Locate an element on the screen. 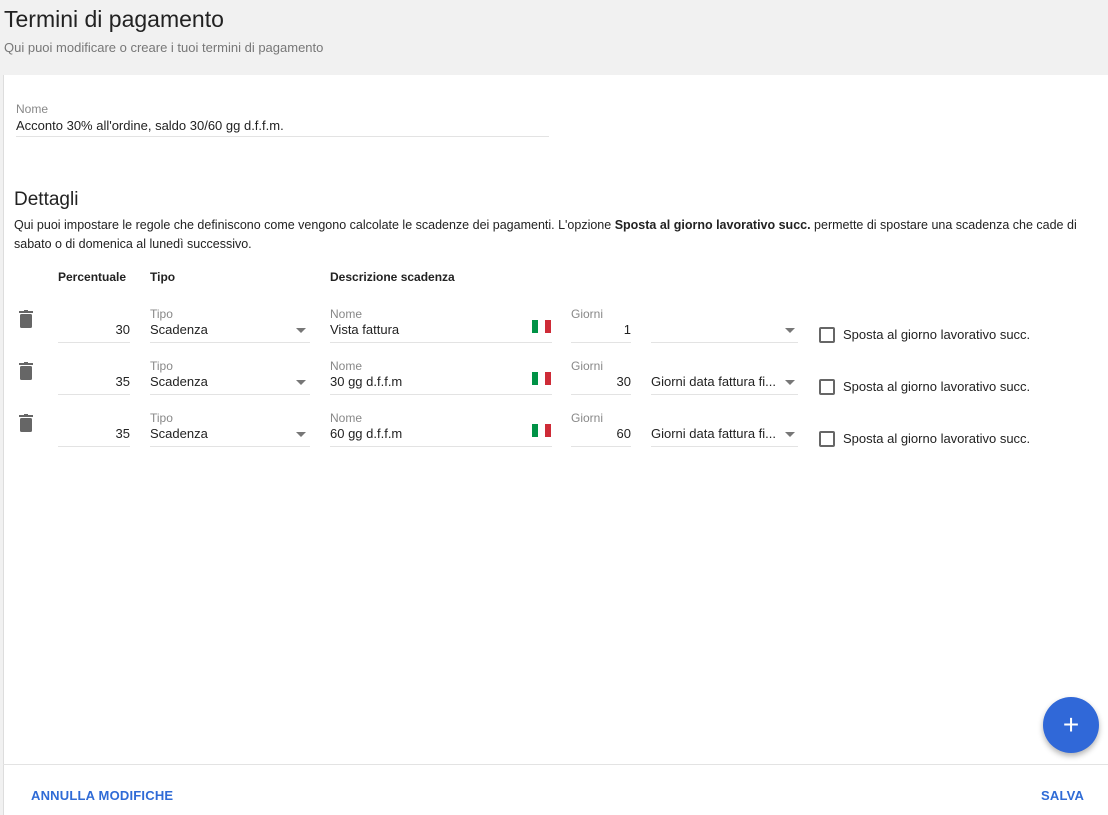 The width and height of the screenshot is (1108, 815). days-input: 1 is located at coordinates (601, 332).